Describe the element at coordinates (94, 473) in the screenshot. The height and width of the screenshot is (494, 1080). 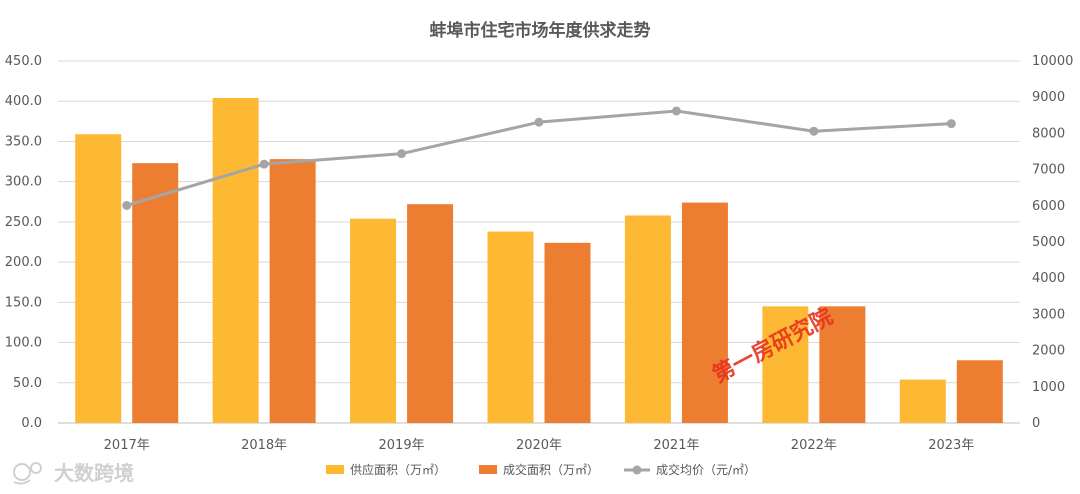
I see `logo-text: 大数跨境` at that location.